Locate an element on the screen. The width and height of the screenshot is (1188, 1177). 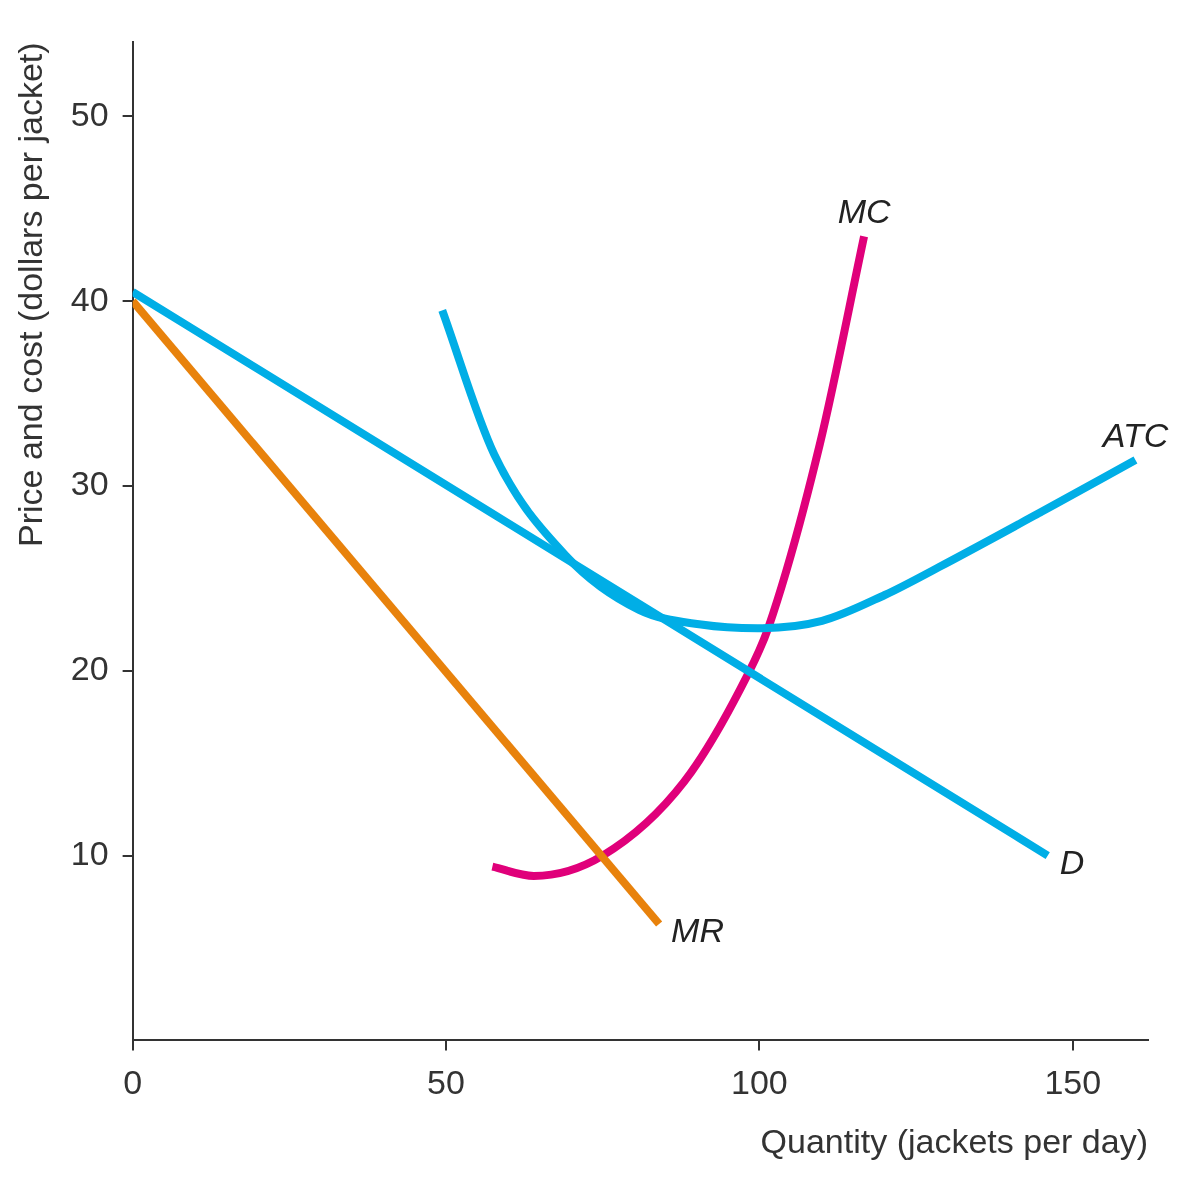
x-axis-title: Quantity (jackets per day) is located at coordinates (954, 1140).